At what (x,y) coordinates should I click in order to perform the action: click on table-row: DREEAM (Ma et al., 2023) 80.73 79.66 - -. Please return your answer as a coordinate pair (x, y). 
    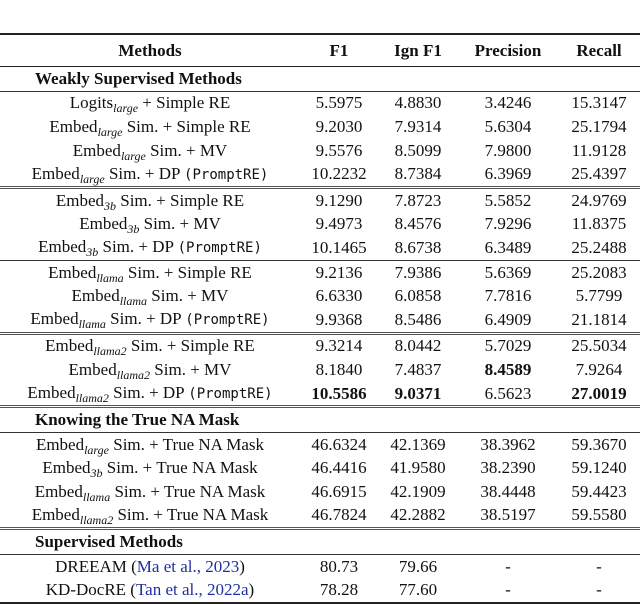
    Looking at the image, I should click on (320, 566).